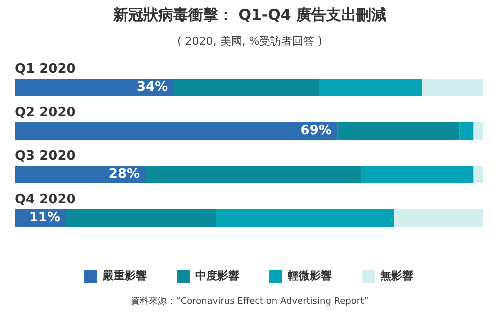  What do you see at coordinates (44, 218) in the screenshot?
I see `data-label: 11%` at bounding box center [44, 218].